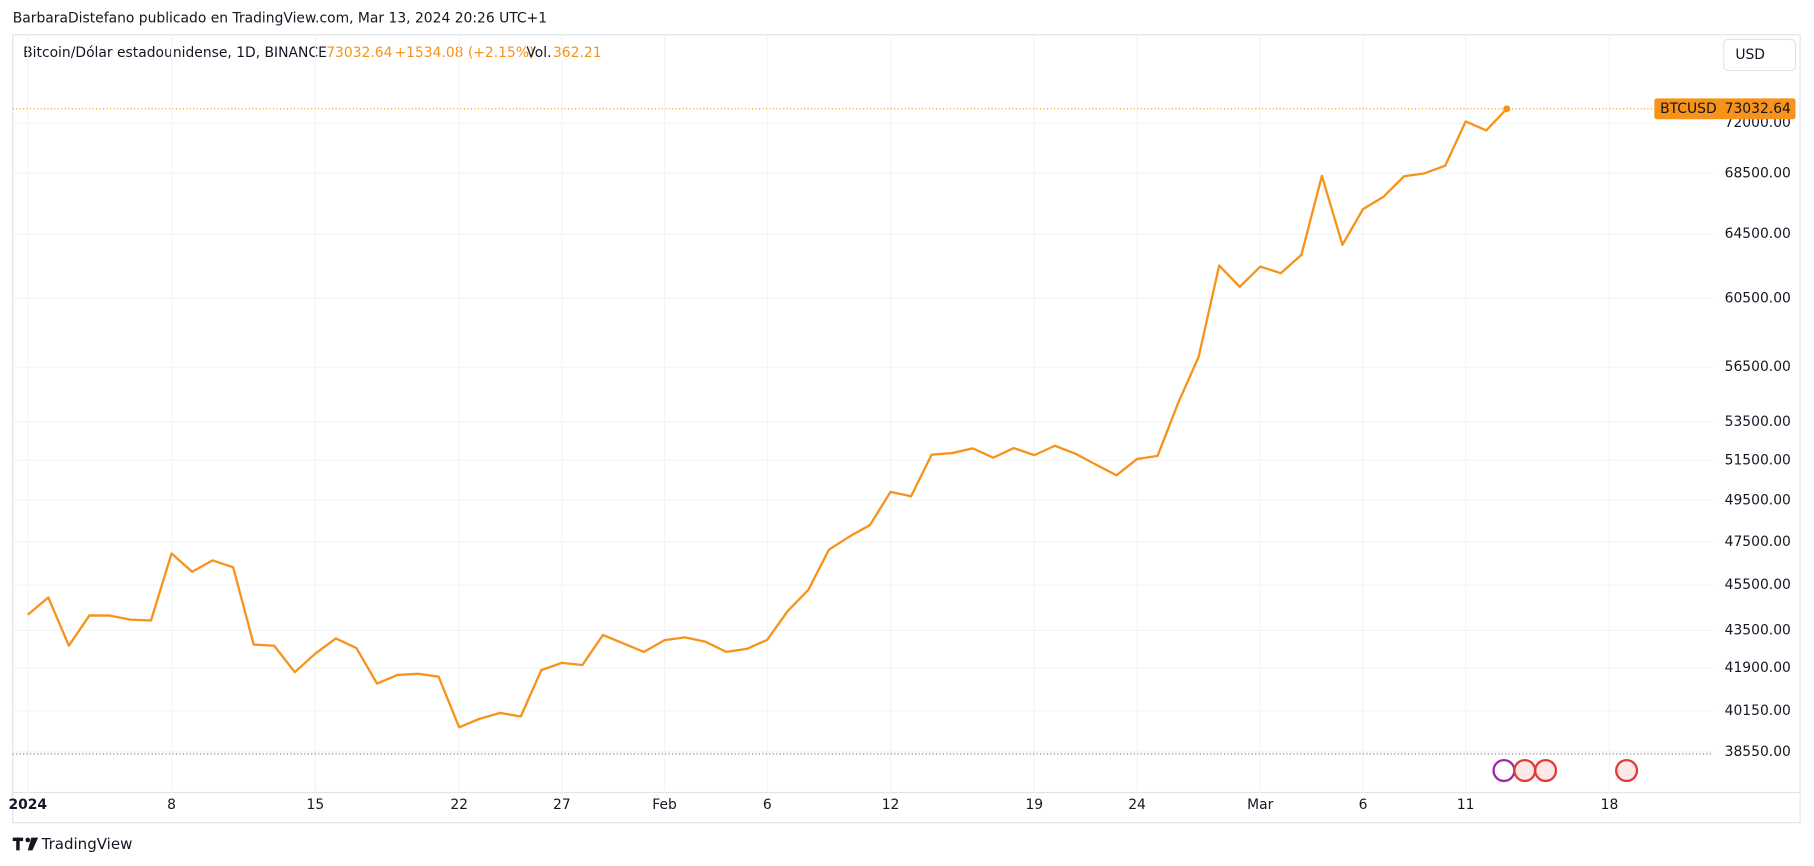  What do you see at coordinates (459, 805) in the screenshot?
I see `x-tick-label: 22` at bounding box center [459, 805].